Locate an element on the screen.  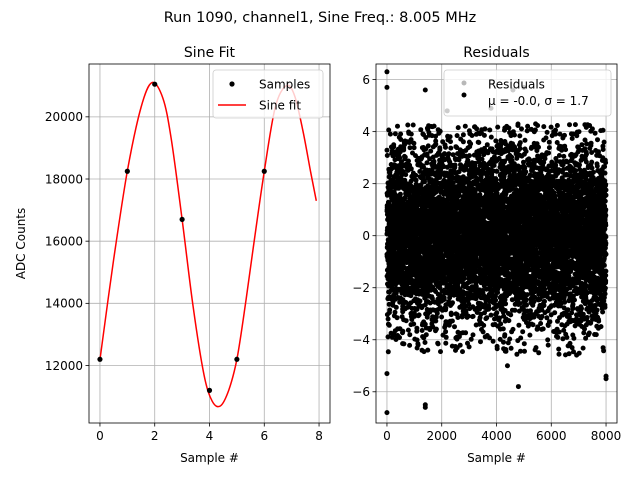
y-tick-label: 12000 is located at coordinates (64, 366).